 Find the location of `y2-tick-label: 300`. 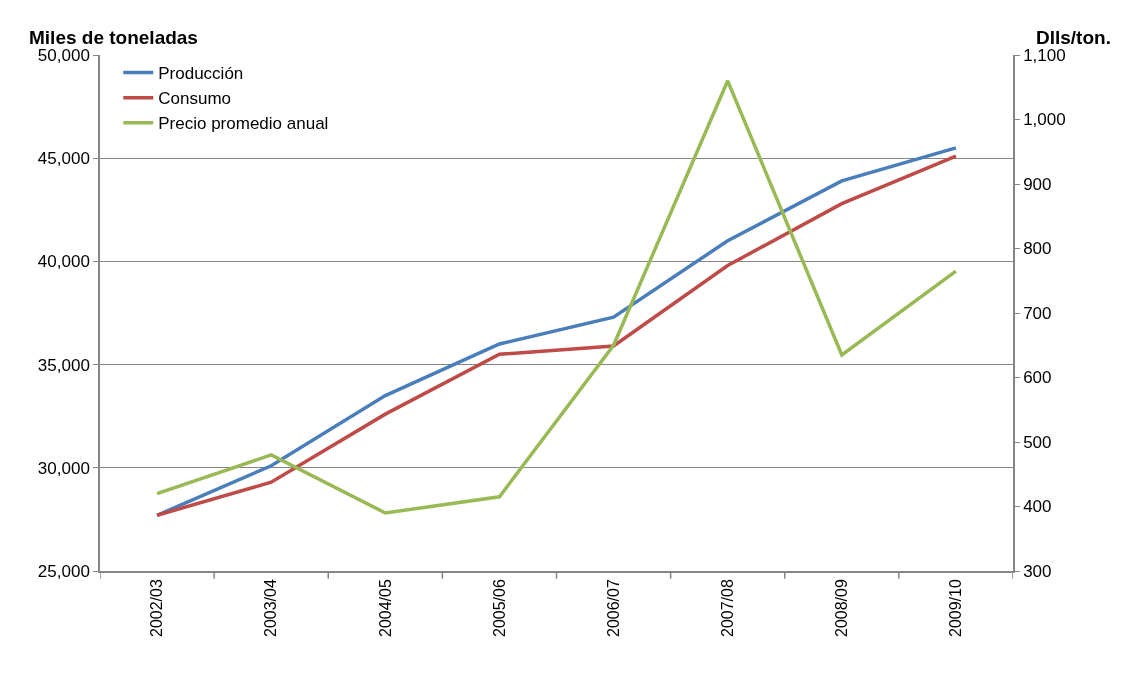

y2-tick-label: 300 is located at coordinates (1037, 571).